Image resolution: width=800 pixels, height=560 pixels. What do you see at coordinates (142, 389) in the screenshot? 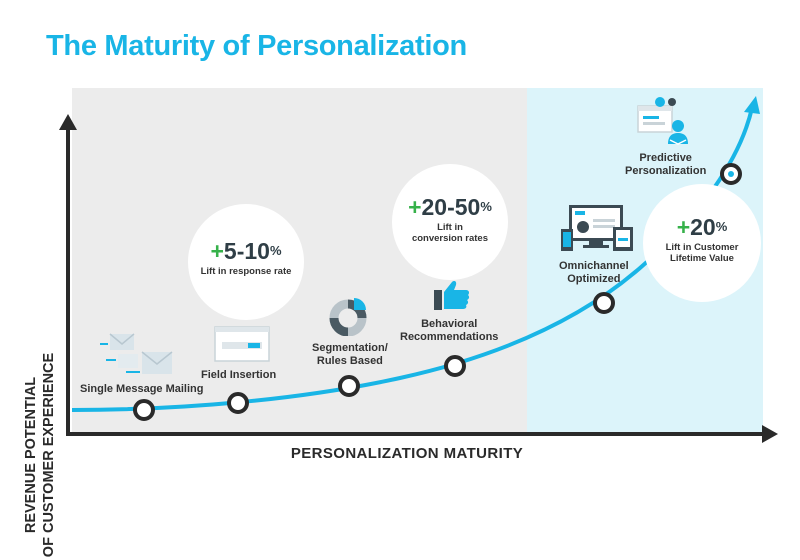
I see `stage-label-single-message: Single Message Mailing` at bounding box center [142, 389].